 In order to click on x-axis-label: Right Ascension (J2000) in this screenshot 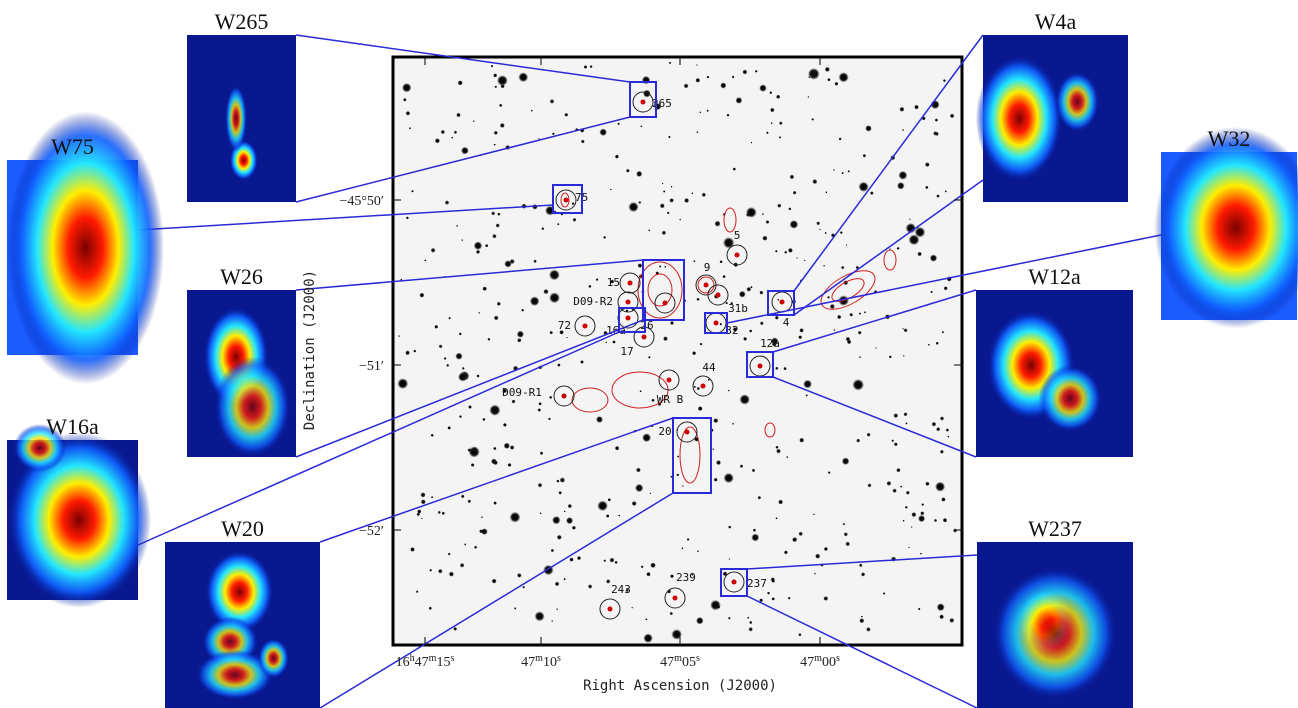, I will do `click(680, 686)`.